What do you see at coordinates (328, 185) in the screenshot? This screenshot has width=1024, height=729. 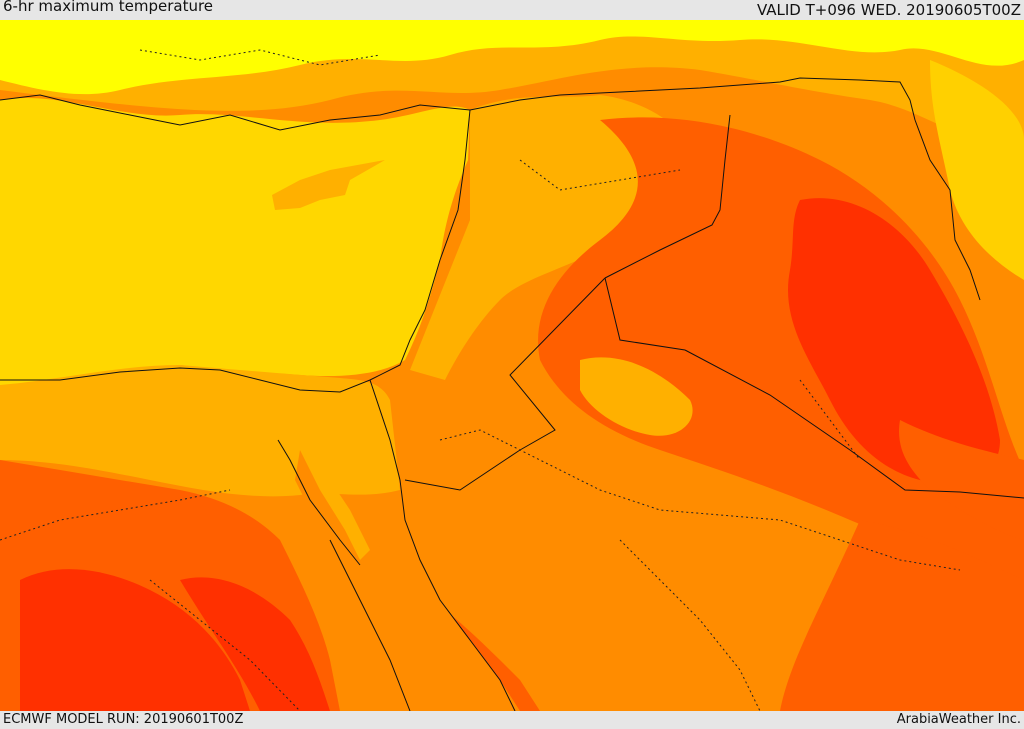 I see `cyprus` at bounding box center [328, 185].